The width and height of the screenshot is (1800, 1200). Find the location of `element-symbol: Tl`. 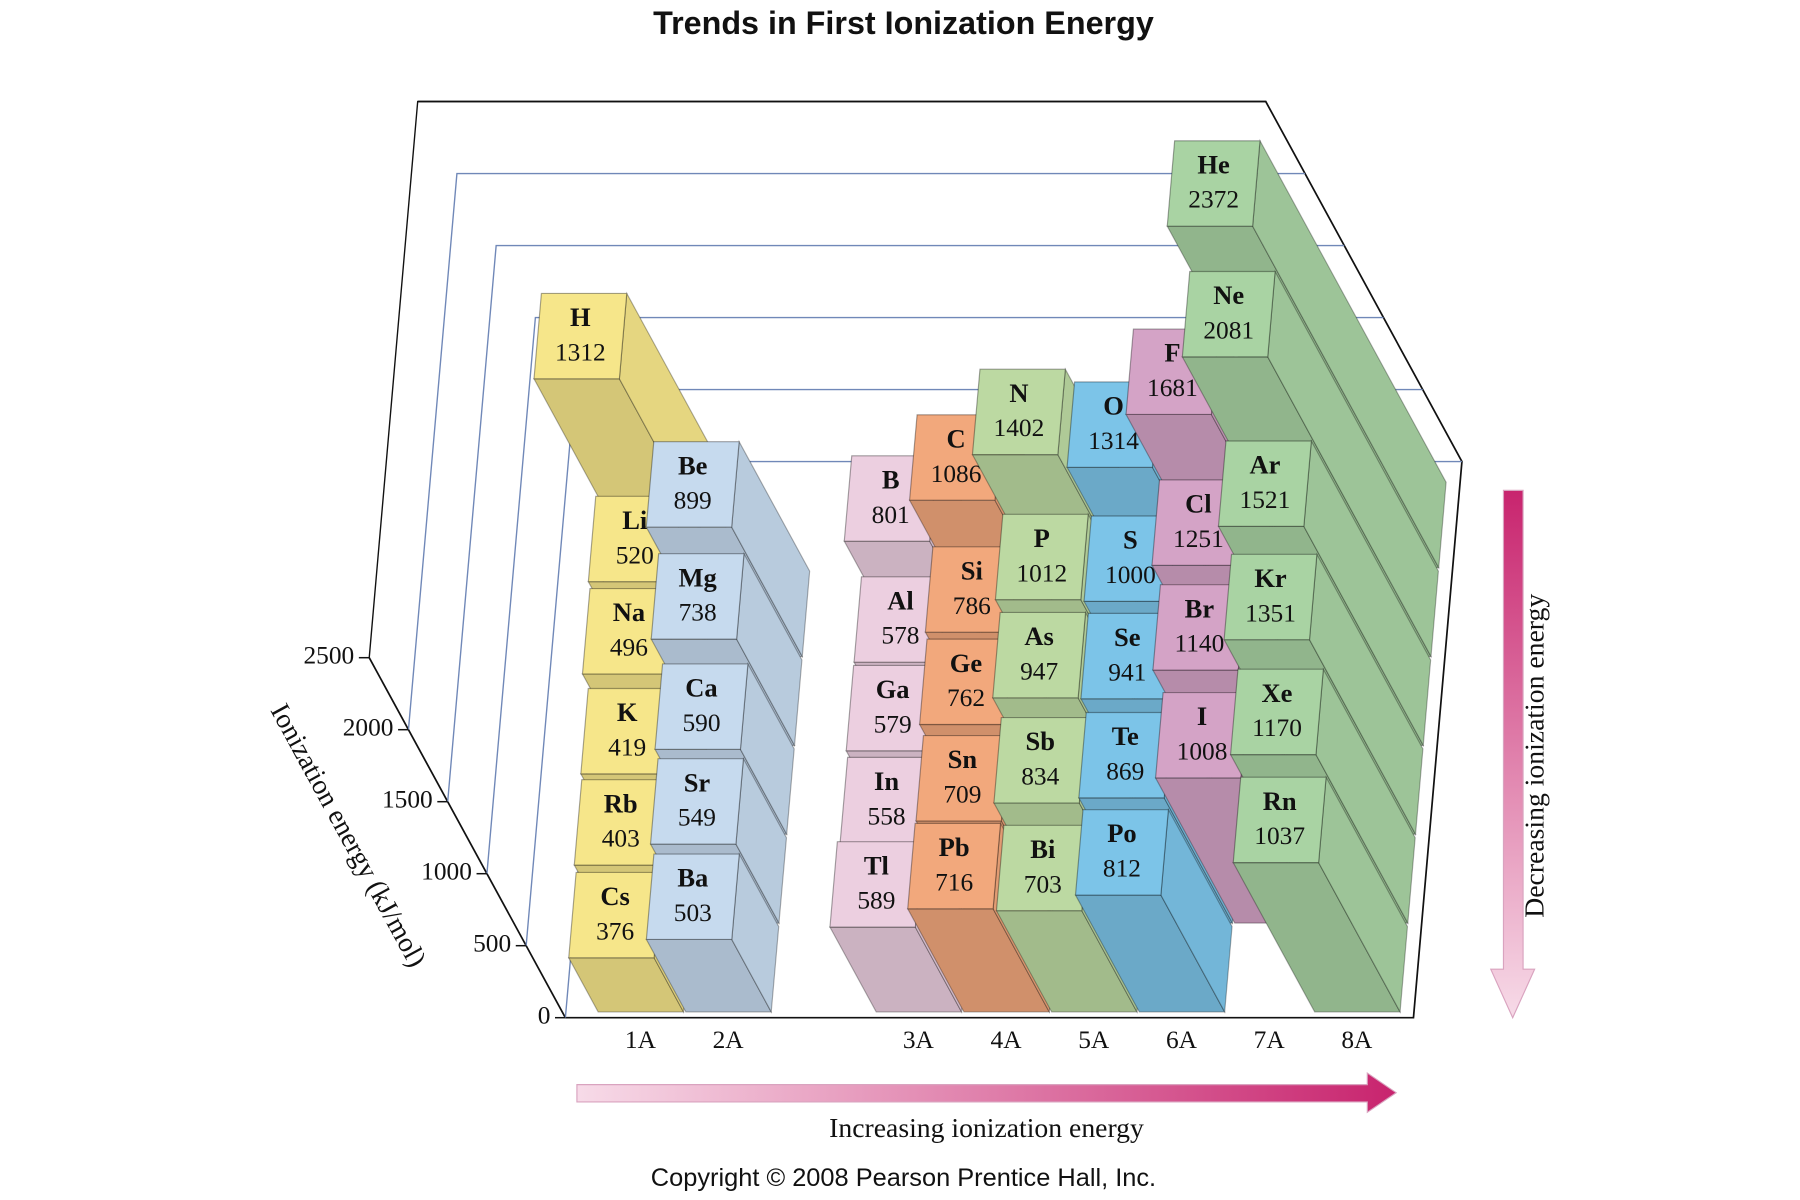

element-symbol: Tl is located at coordinates (876, 865).